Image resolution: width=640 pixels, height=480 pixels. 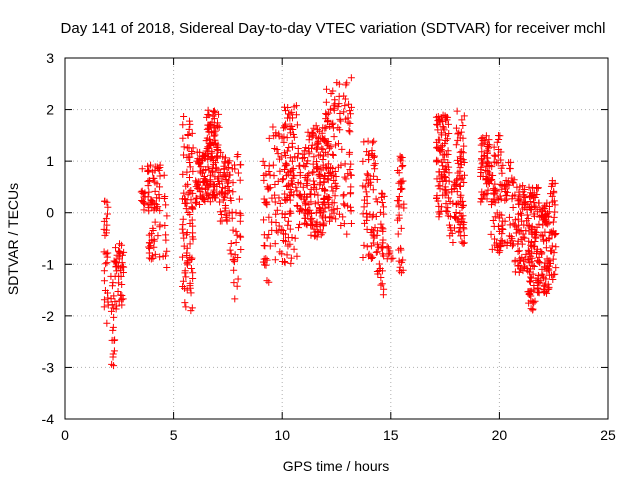 What do you see at coordinates (50, 213) in the screenshot?
I see `y-tick-label: 0` at bounding box center [50, 213].